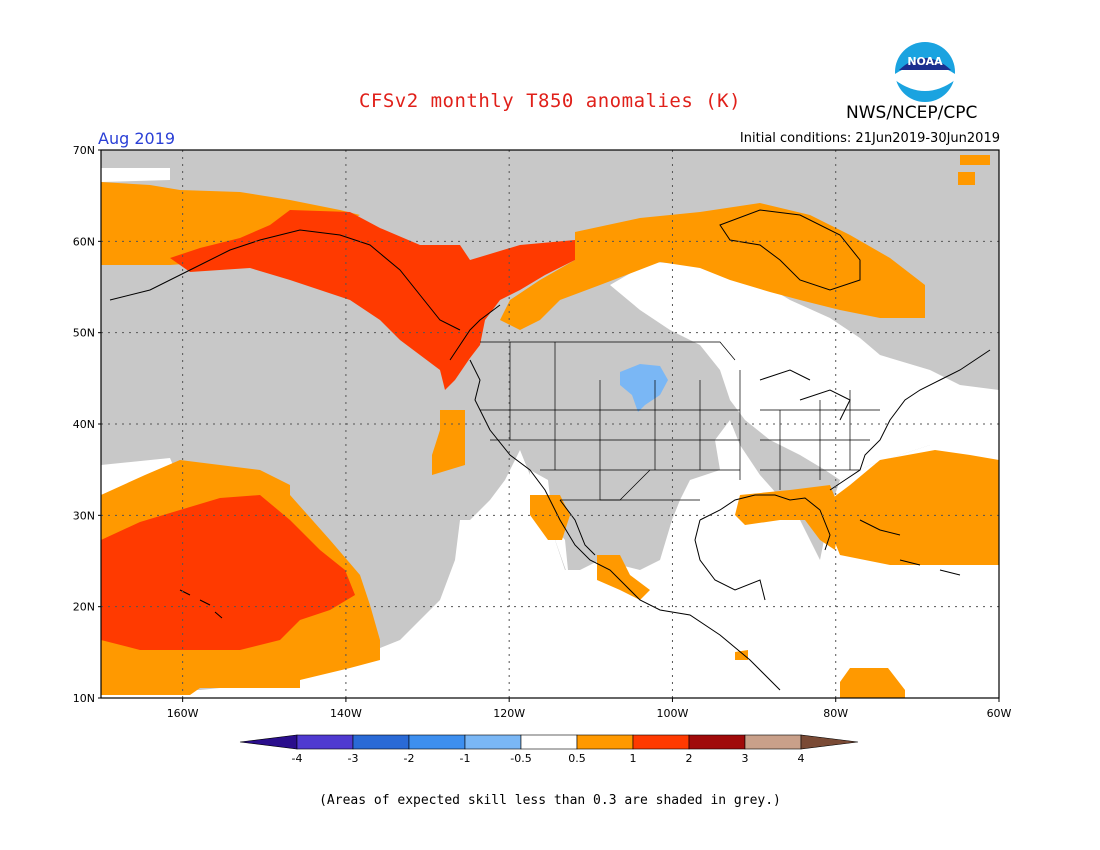 This screenshot has width=1100, height=850. What do you see at coordinates (664, 605) in the screenshot?
I see `neutral-region-mexico` at bounding box center [664, 605].